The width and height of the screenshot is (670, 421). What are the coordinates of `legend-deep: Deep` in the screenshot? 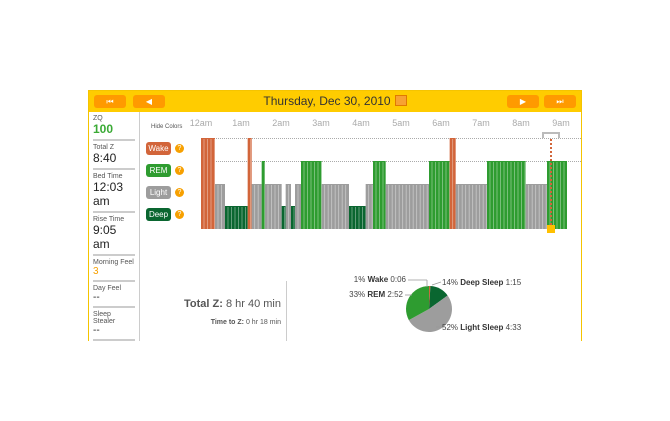 It's located at (158, 214).